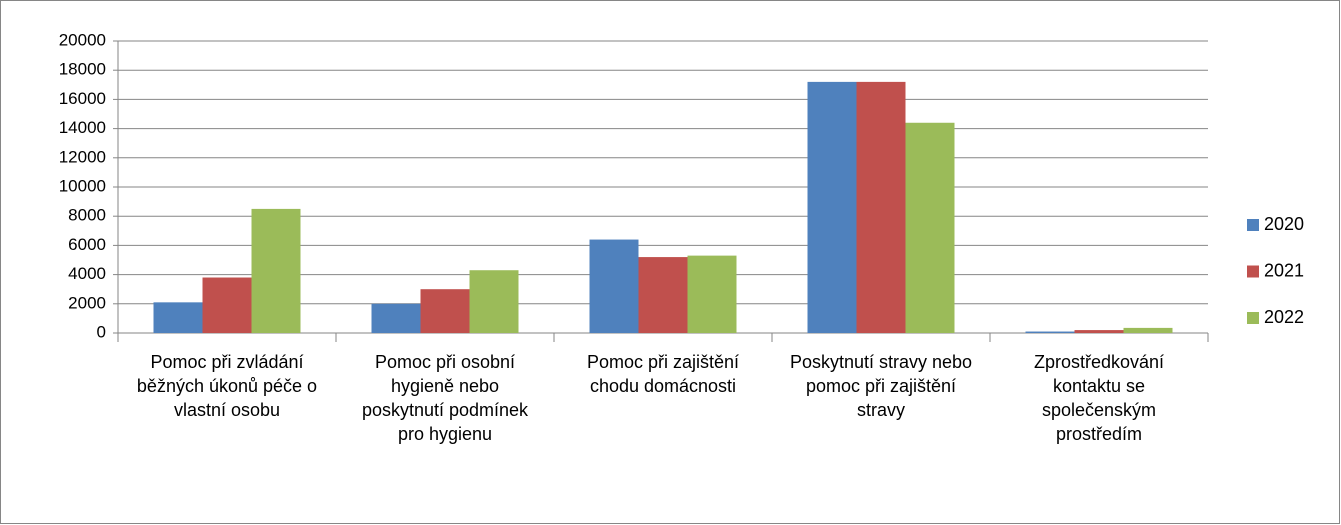 This screenshot has height=525, width=1341. What do you see at coordinates (82, 127) in the screenshot?
I see `y-tick-label: 14000` at bounding box center [82, 127].